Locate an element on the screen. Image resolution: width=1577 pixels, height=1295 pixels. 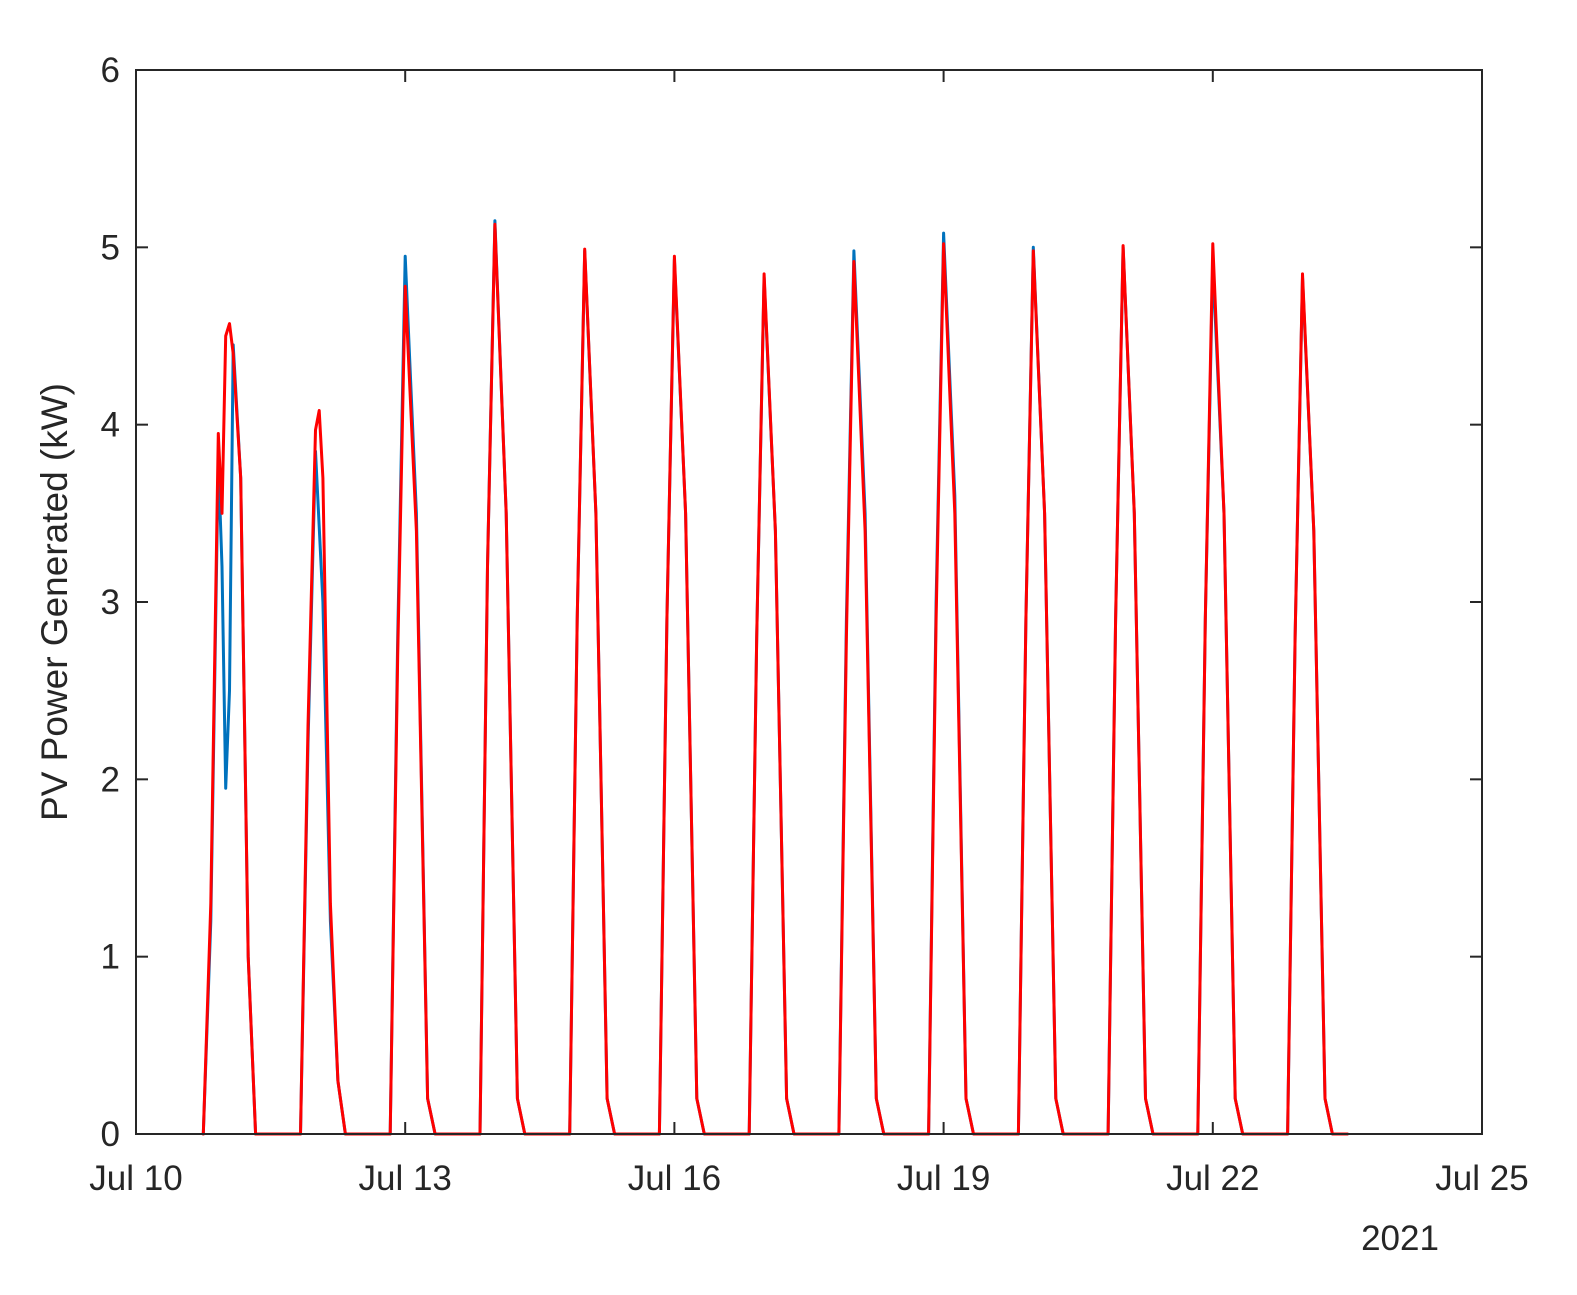
y-axis-label: PV Power Generated (kW) is located at coordinates (54, 602).